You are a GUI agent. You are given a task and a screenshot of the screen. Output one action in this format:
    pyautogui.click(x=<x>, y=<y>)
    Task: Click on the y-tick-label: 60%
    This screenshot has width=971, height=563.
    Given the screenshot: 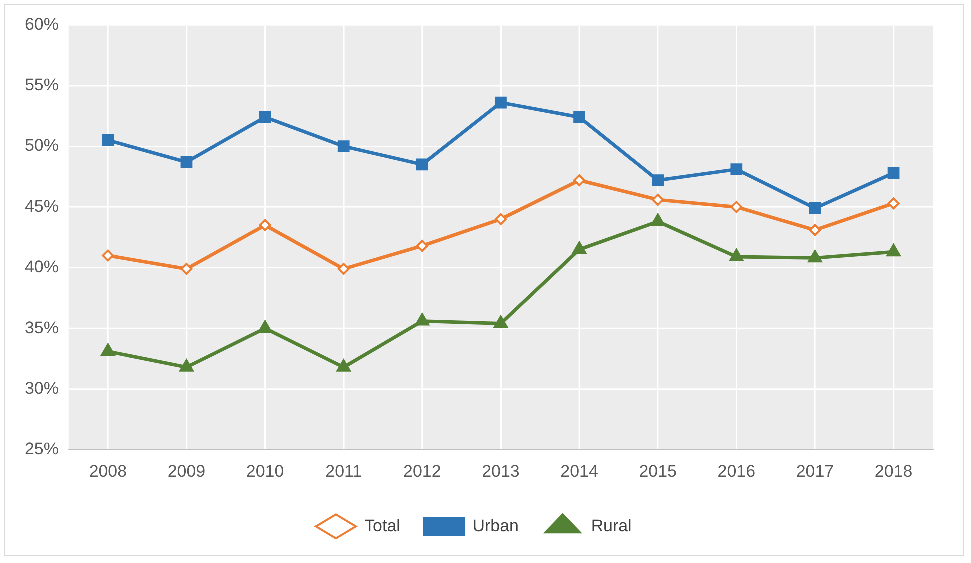 What is the action you would take?
    pyautogui.click(x=41, y=24)
    